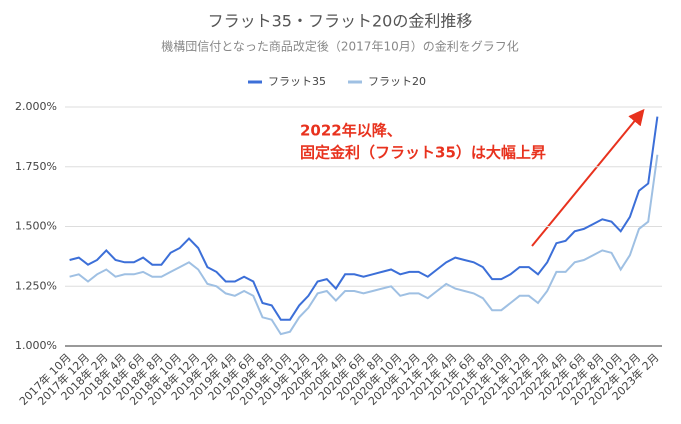 The image size is (681, 424). I want to click on legend-label: フラット20, so click(397, 81).